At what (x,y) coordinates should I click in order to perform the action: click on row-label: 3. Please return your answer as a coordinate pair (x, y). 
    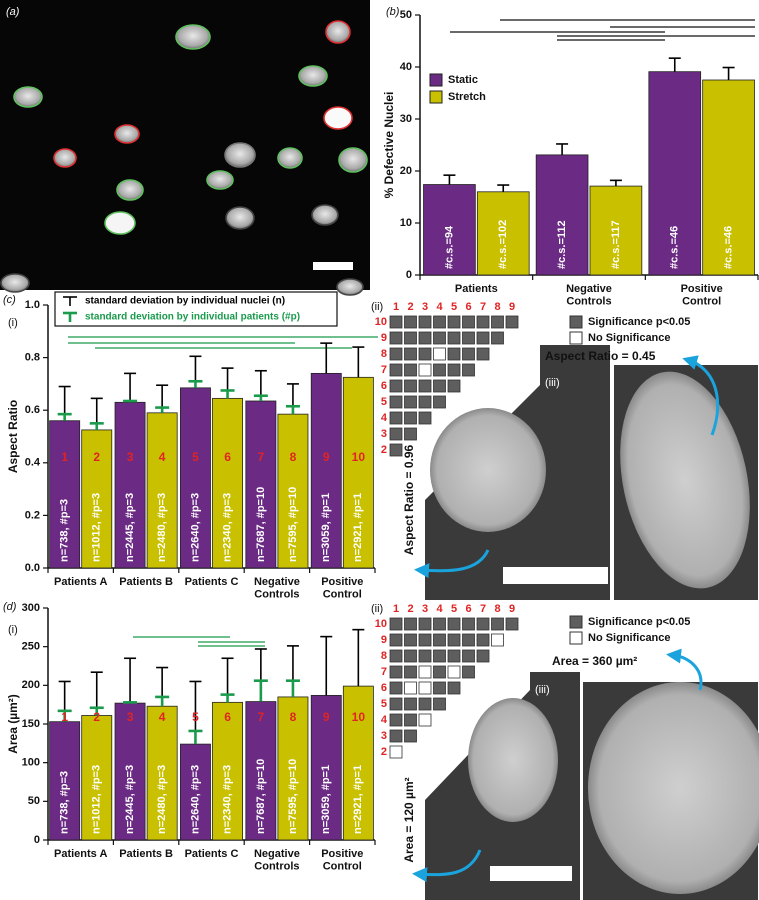
    Looking at the image, I should click on (384, 736).